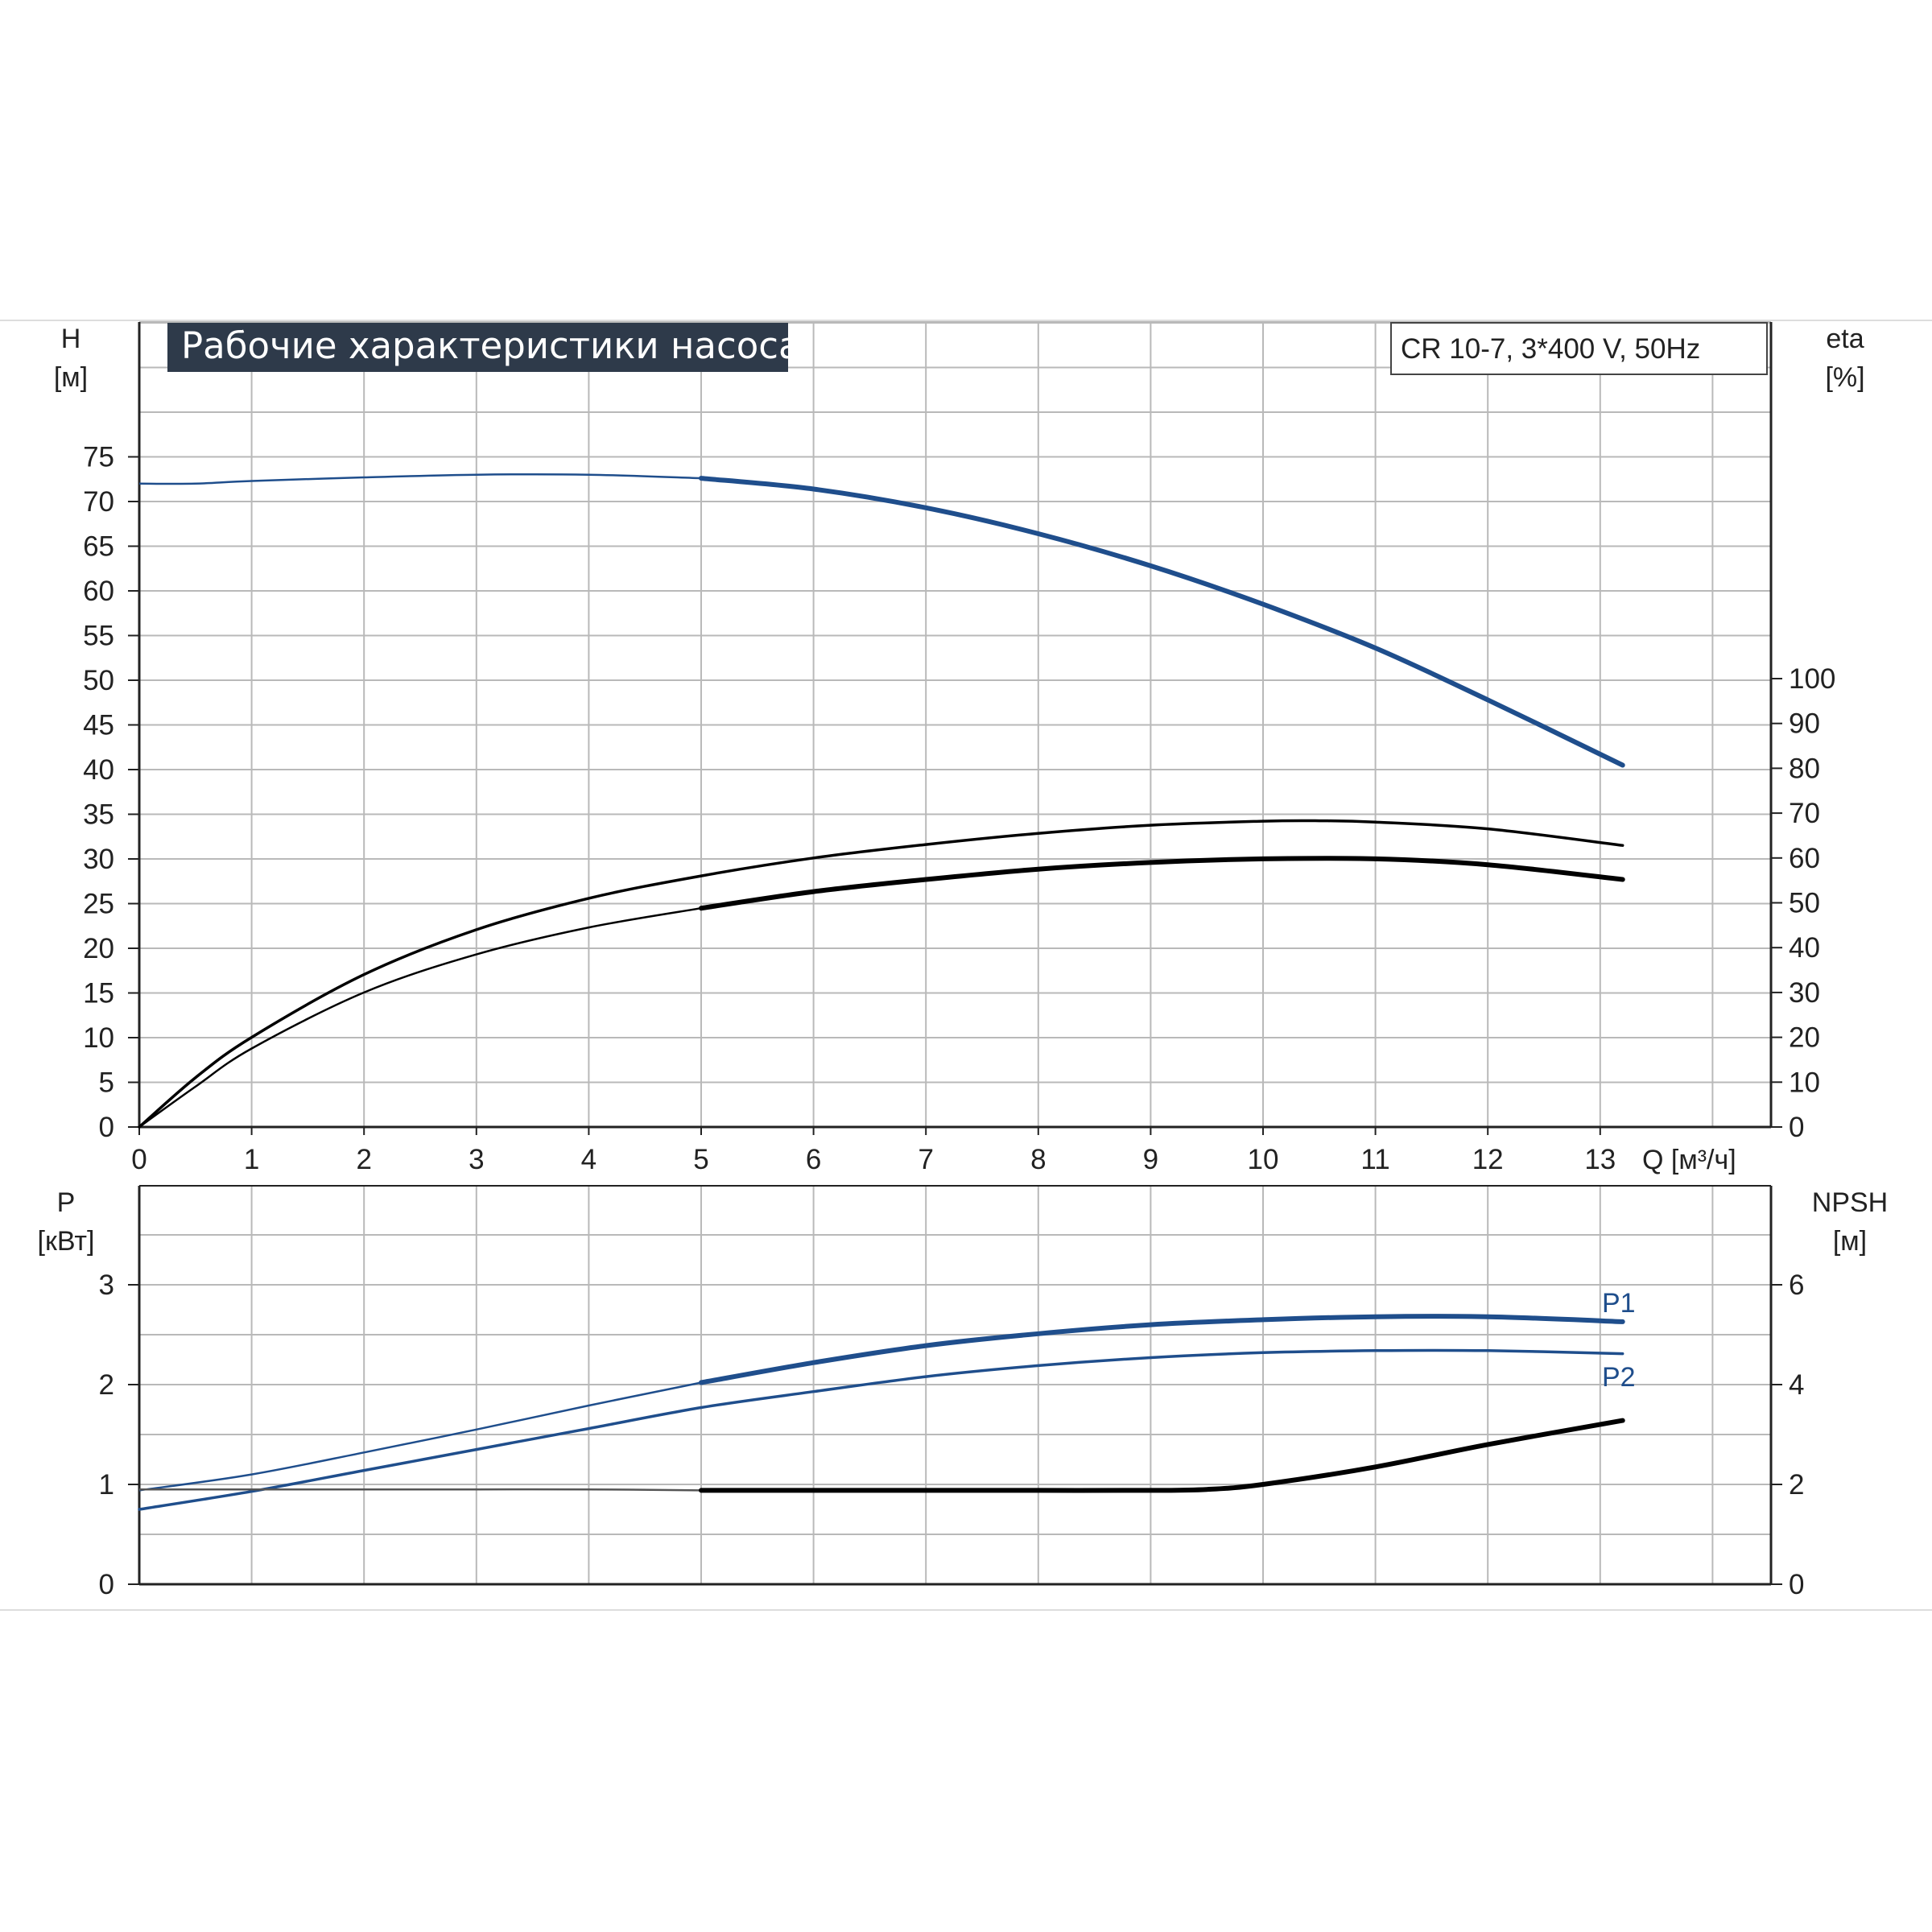 The image size is (1932, 1932). Describe the element at coordinates (420, 479) in the screenshot. I see `head-curve-thin` at that location.